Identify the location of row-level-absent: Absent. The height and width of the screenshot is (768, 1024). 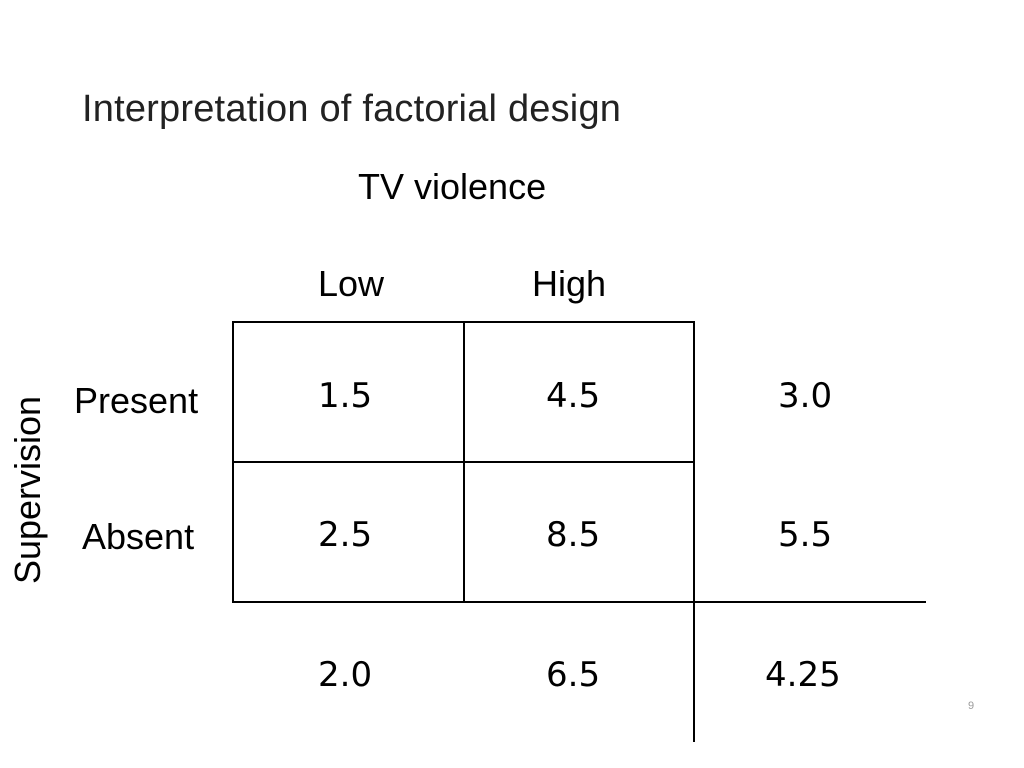
(138, 536).